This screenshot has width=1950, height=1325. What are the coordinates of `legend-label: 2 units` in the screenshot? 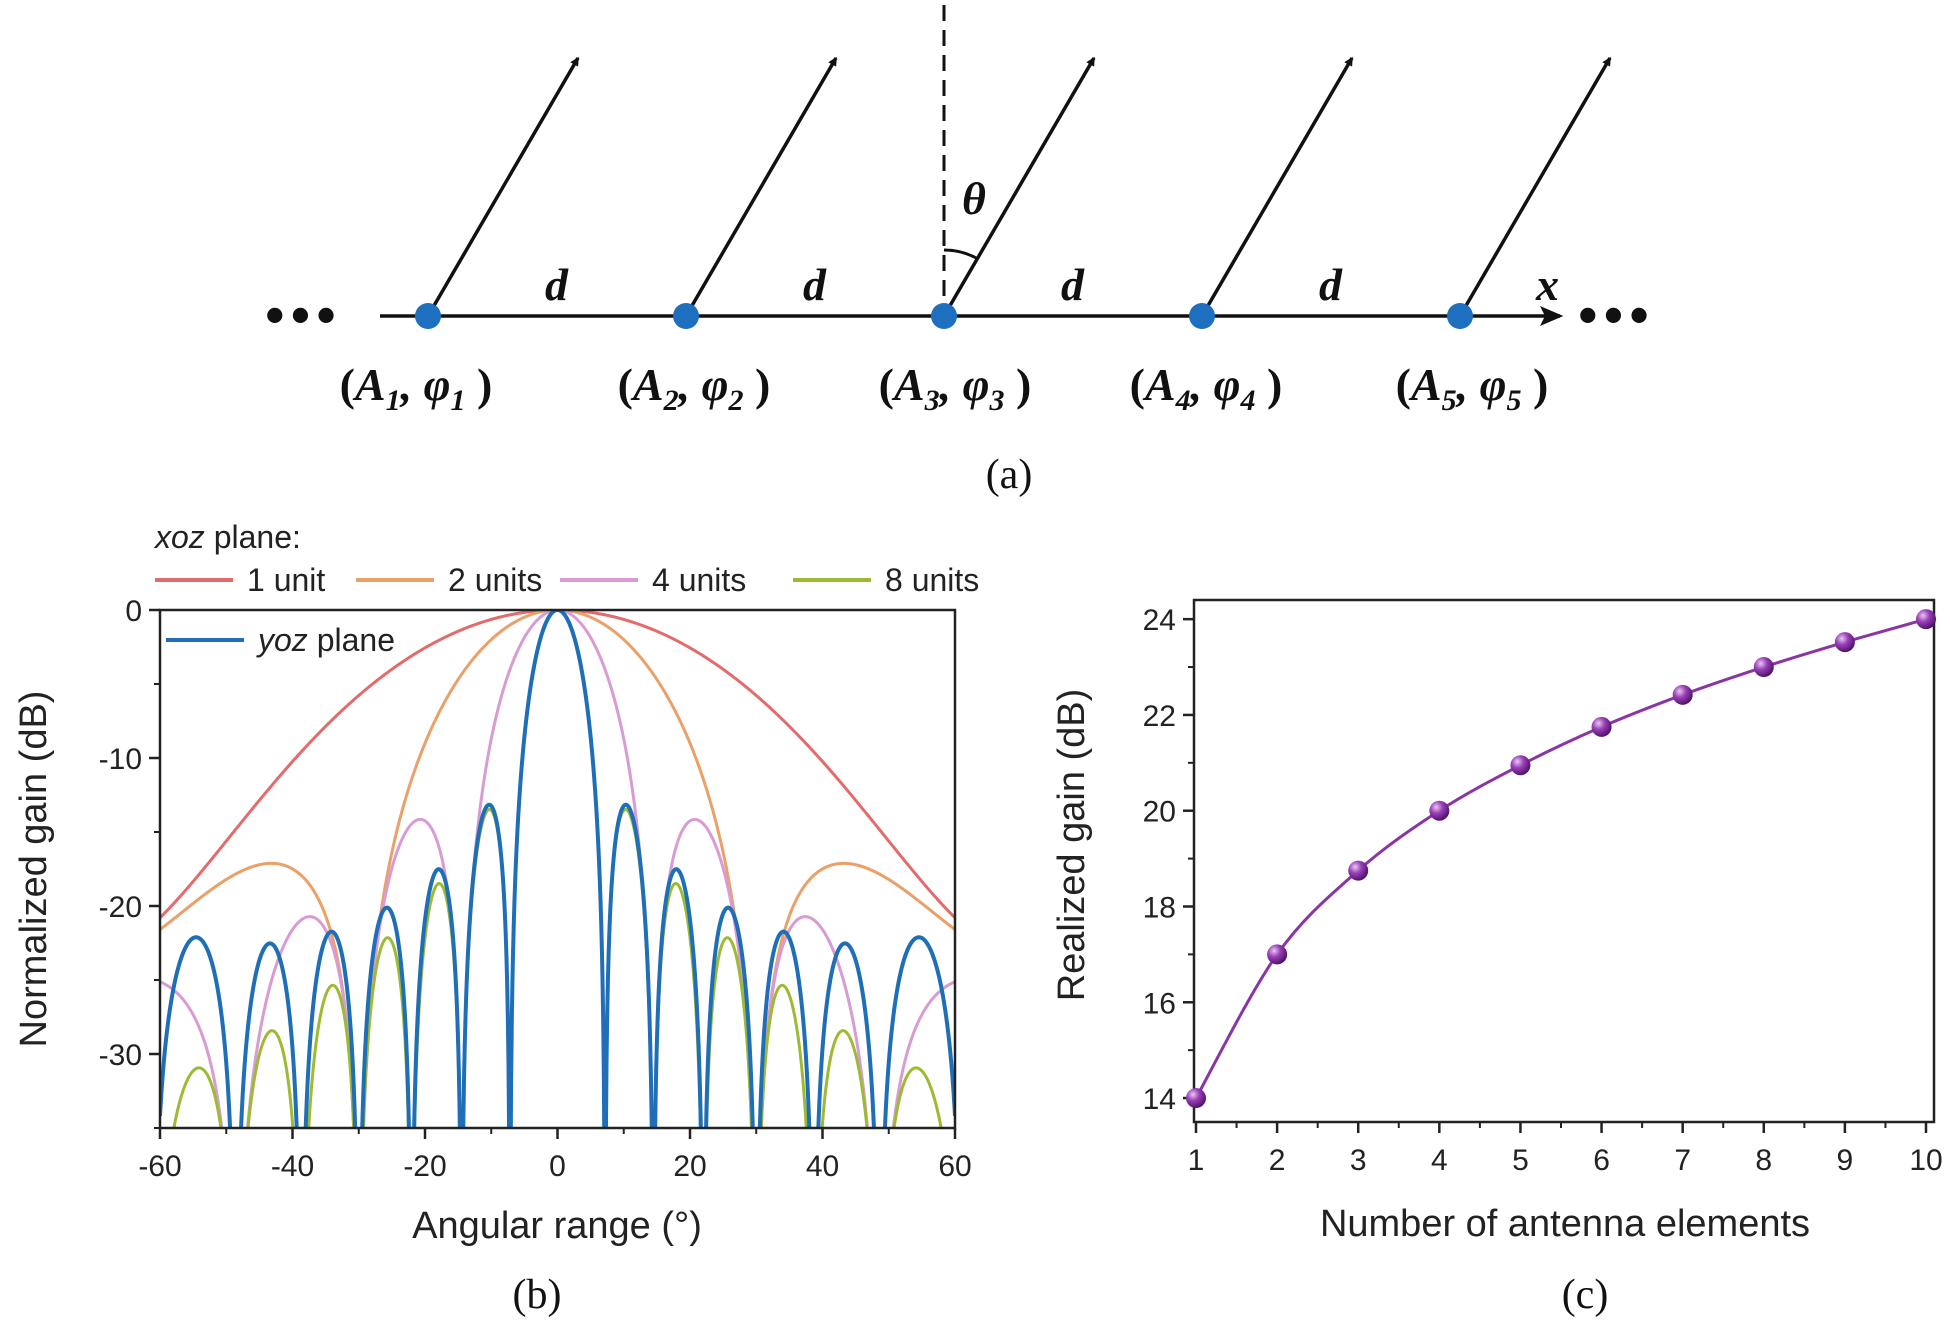 It's located at (495, 580).